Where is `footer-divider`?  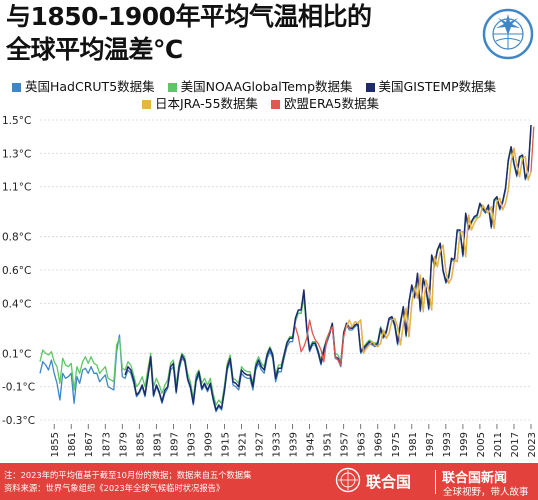 footer-divider is located at coordinates (435, 482).